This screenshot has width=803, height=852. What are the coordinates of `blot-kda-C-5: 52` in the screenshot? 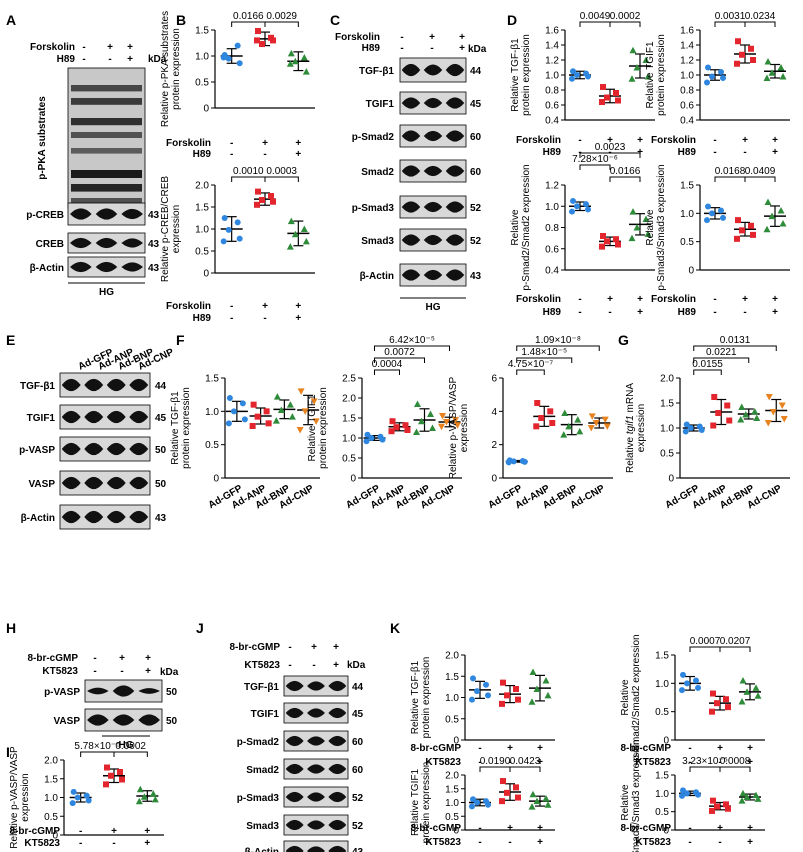 It's located at (476, 241).